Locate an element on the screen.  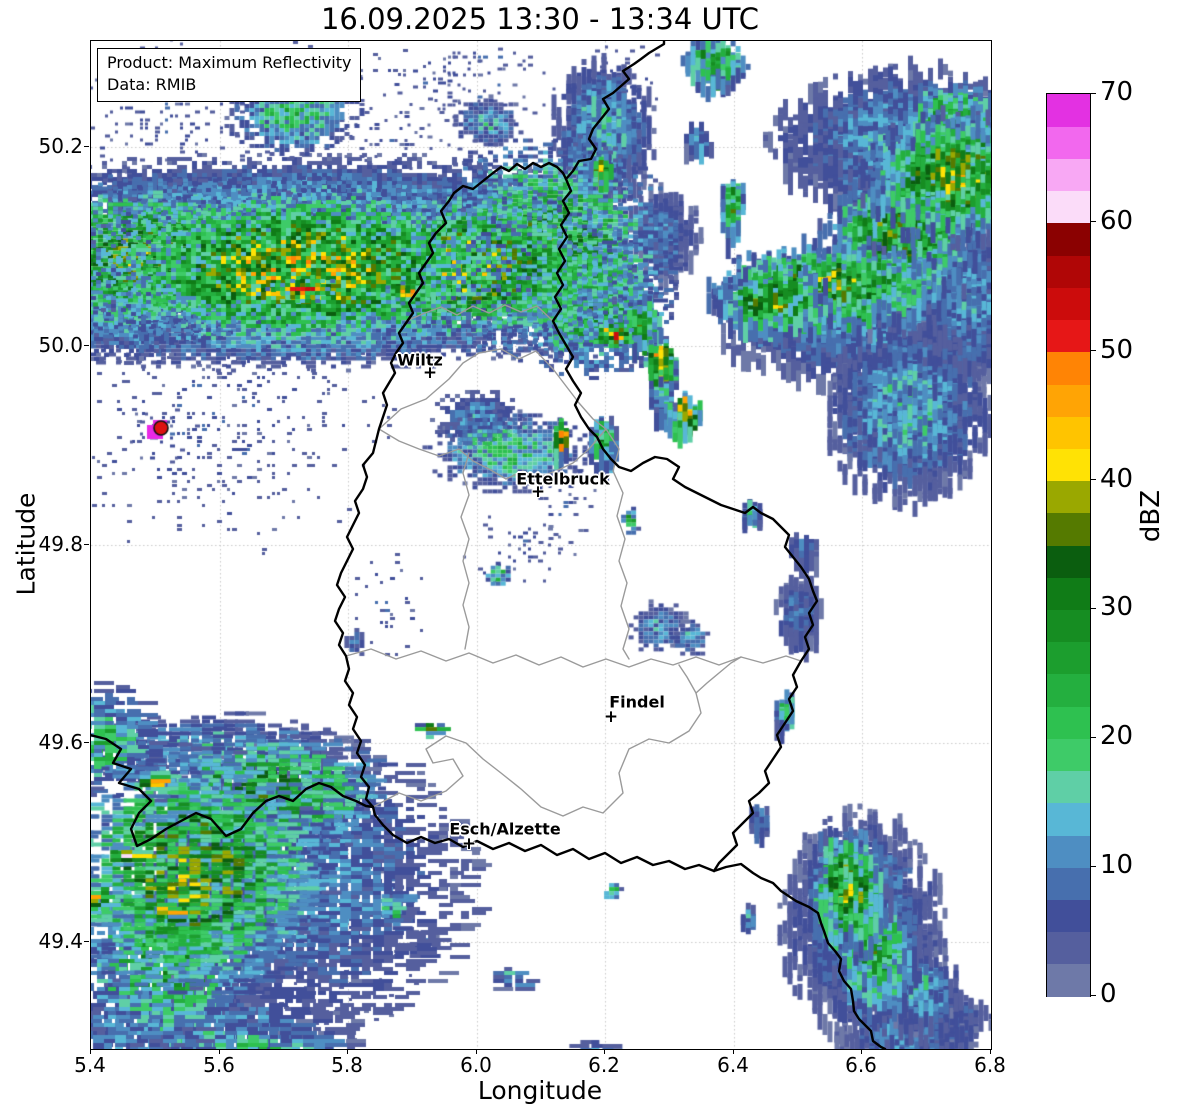
x-tick-label: 6.2 is located at coordinates (604, 1065).